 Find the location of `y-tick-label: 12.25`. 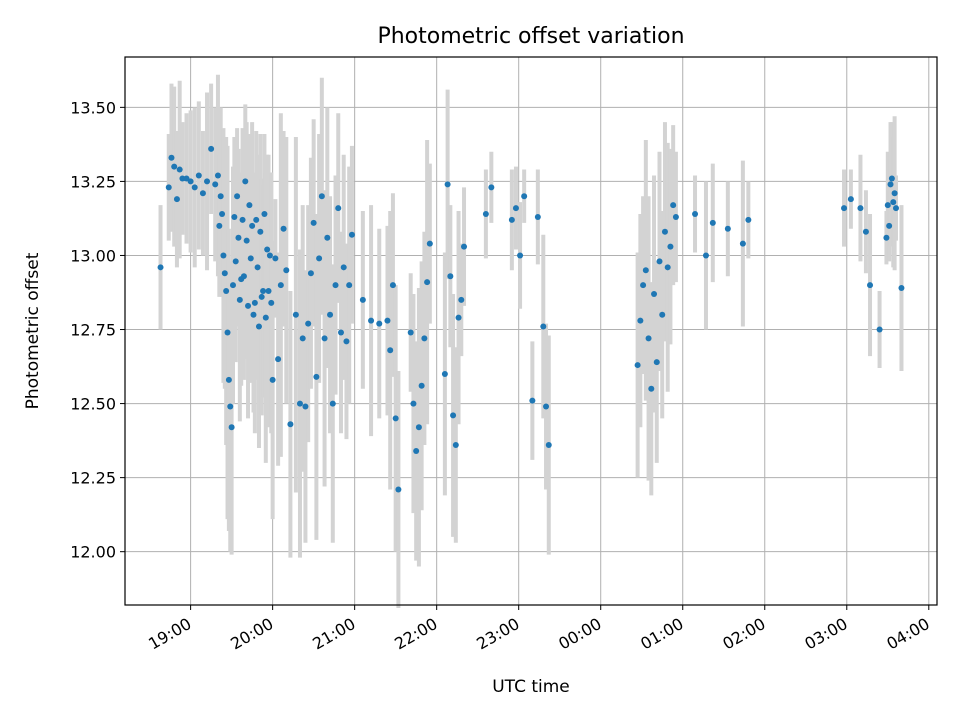

y-tick-label: 12.25 is located at coordinates (93, 478).